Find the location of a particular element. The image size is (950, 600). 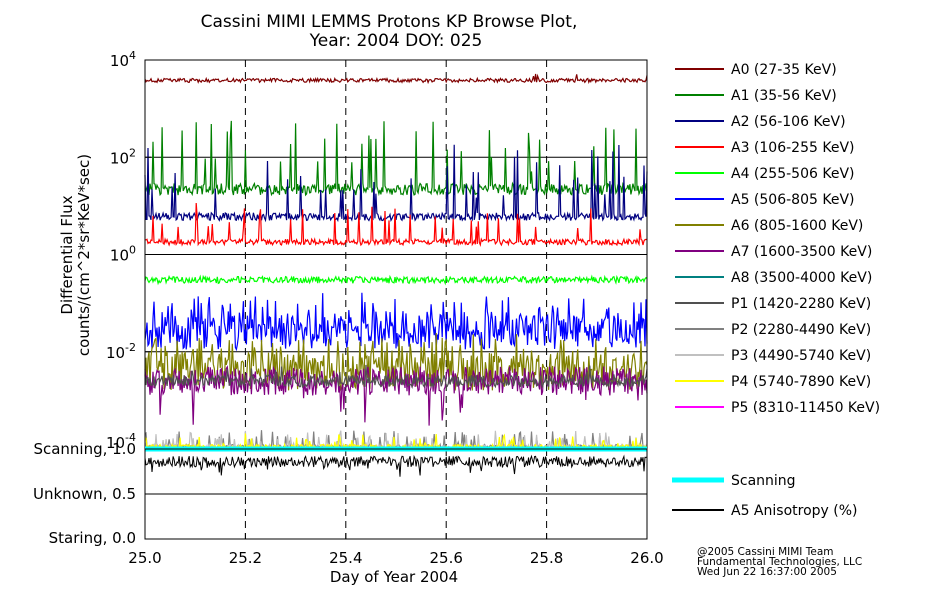

y-axis-title-line2: counts/(cm^2*sr*KeV*sec) is located at coordinates (84, 255).